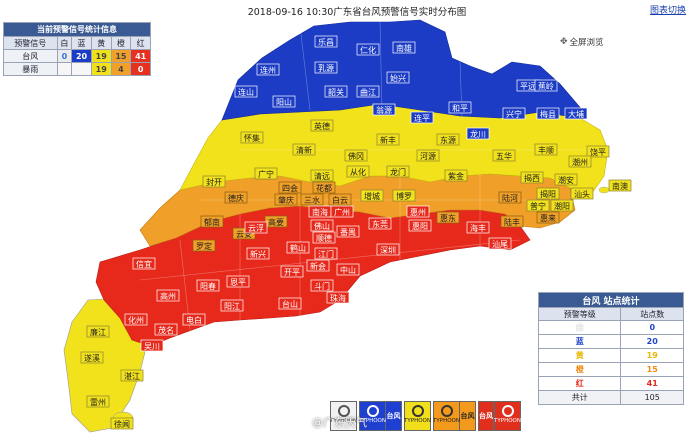  I want to click on county-label-red: 佛山, so click(322, 225).